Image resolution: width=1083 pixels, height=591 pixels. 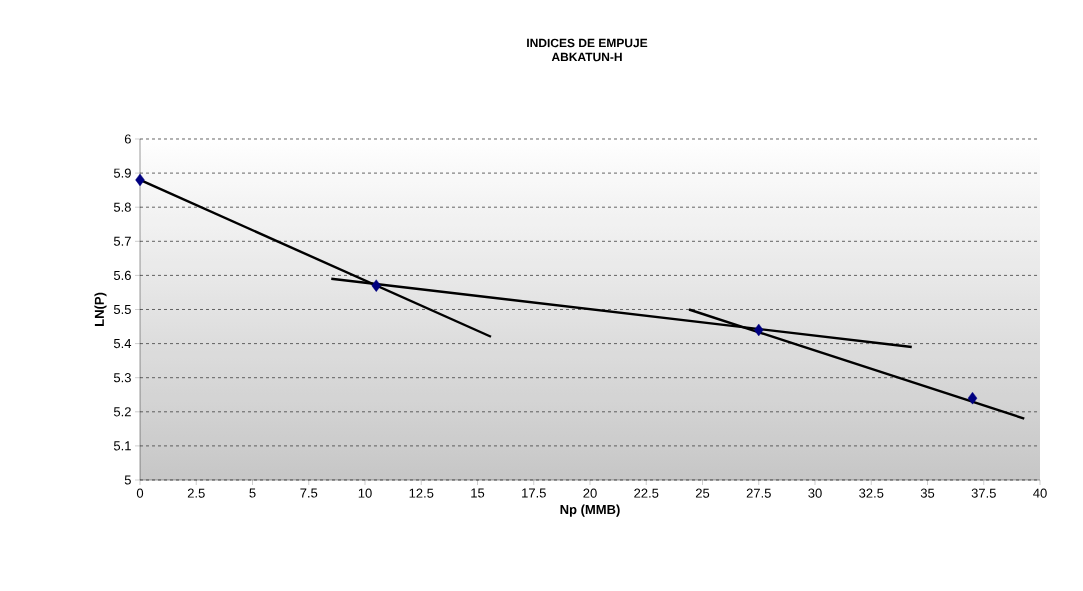 I want to click on x-tick-label: 10, so click(x=365, y=493).